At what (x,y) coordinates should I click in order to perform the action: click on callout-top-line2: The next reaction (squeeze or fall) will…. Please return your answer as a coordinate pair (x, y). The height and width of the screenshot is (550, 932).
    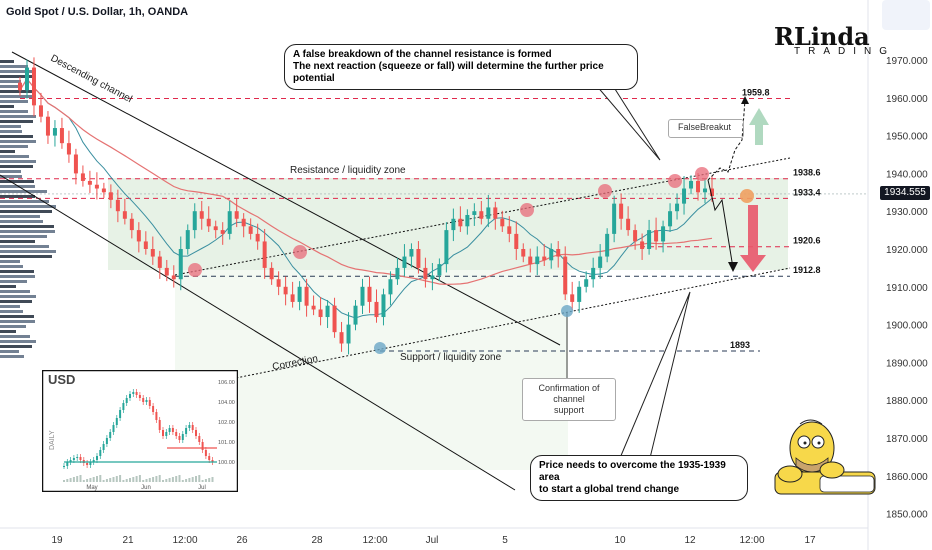
    Looking at the image, I should click on (448, 72).